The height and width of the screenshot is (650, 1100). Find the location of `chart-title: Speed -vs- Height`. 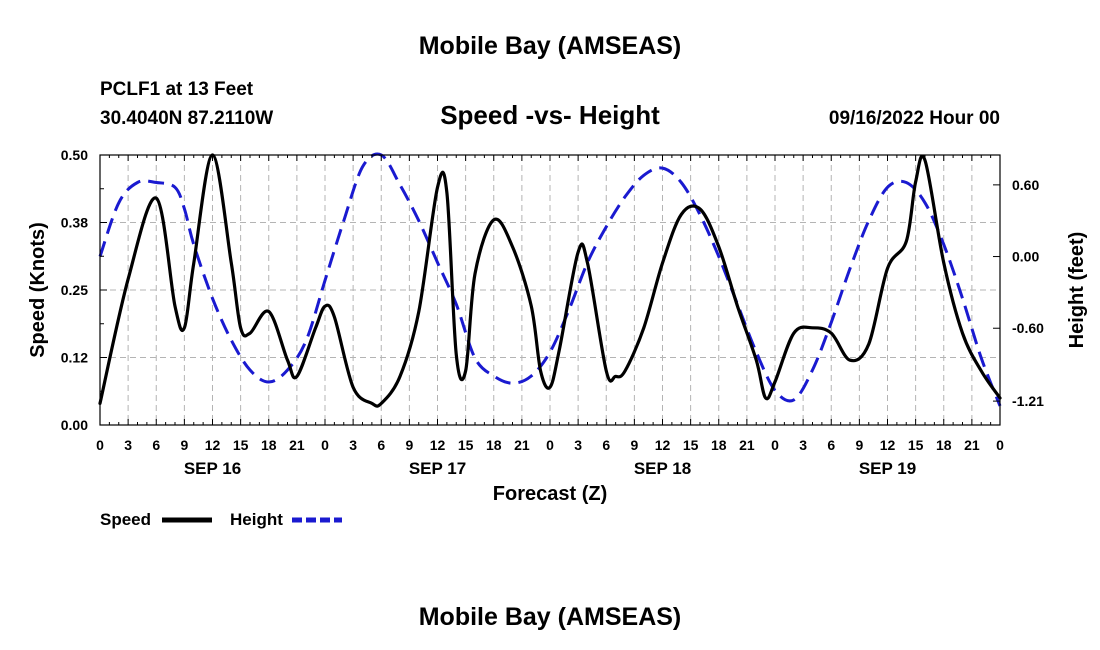

chart-title: Speed -vs- Height is located at coordinates (550, 115).